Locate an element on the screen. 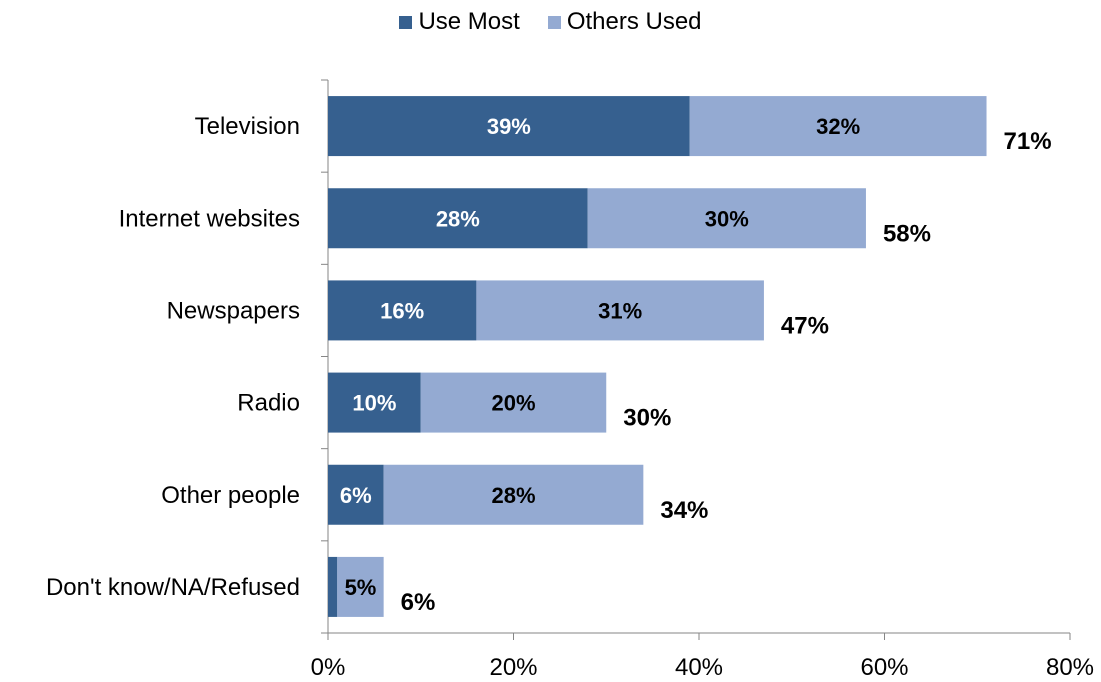  category-label: Other people is located at coordinates (230, 495).